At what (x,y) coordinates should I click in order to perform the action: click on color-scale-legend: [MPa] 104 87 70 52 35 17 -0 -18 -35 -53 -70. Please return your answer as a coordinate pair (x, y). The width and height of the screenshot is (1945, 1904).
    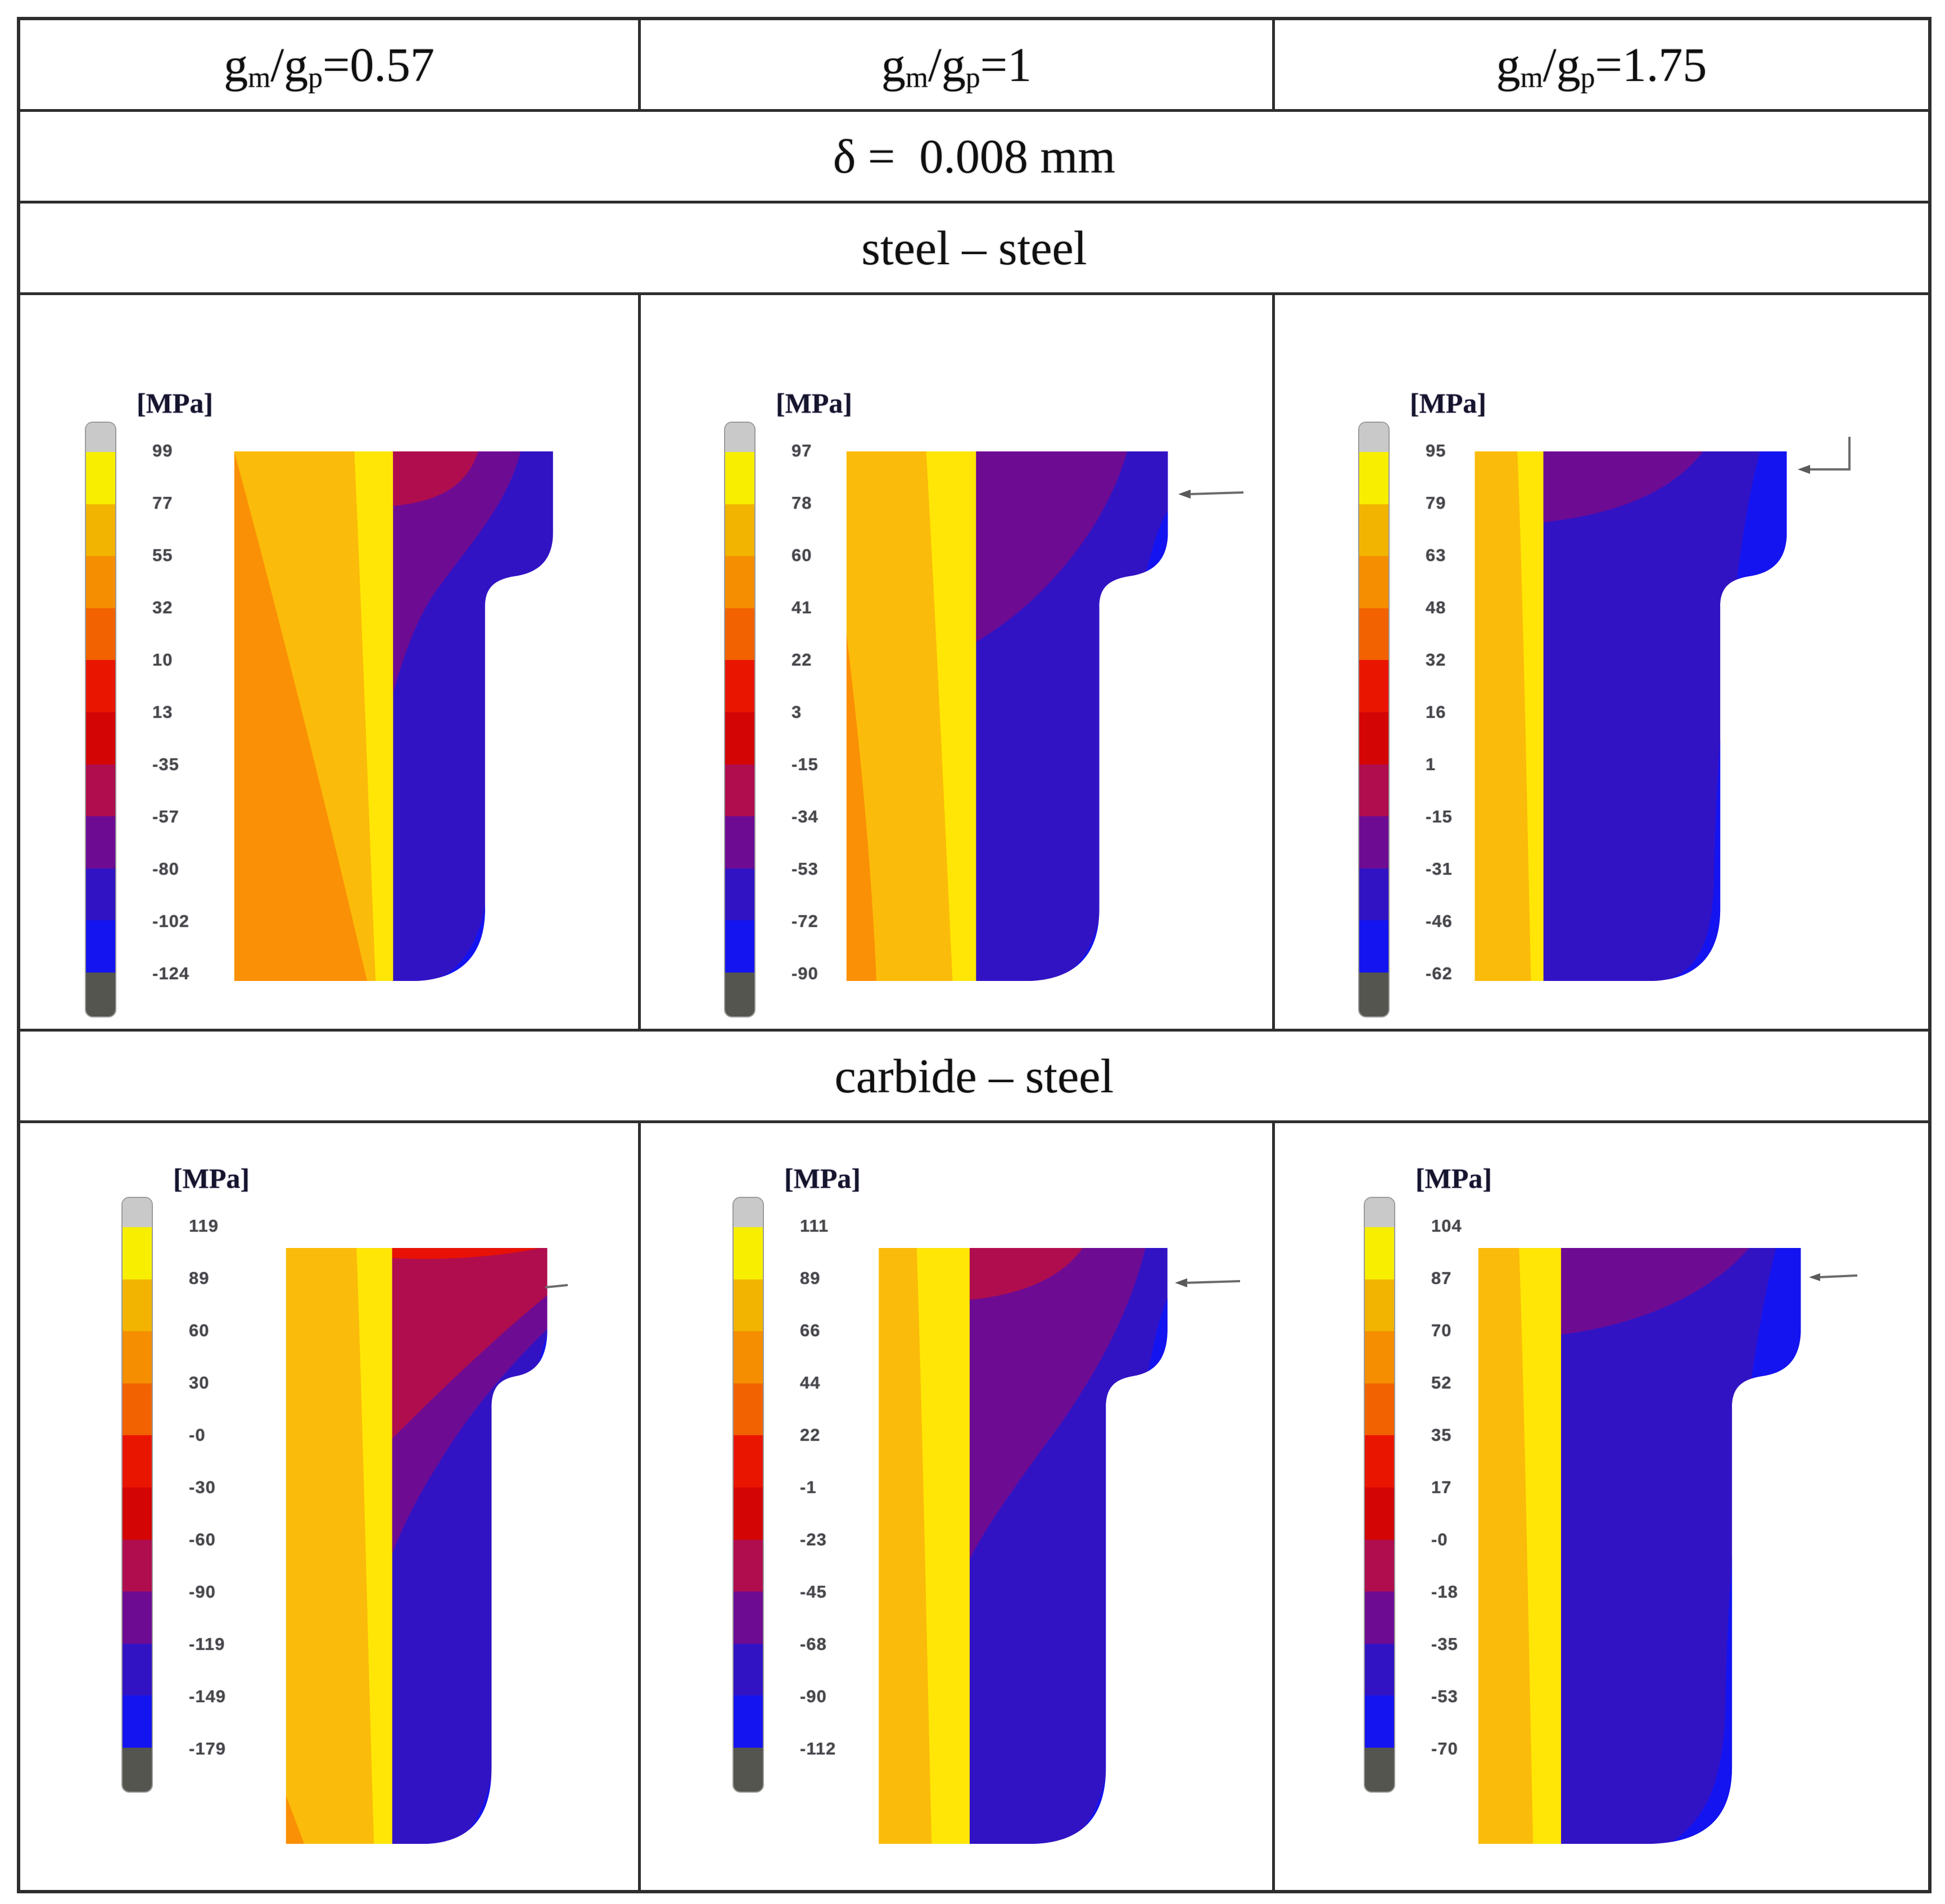
    Looking at the image, I should click on (1456, 1478).